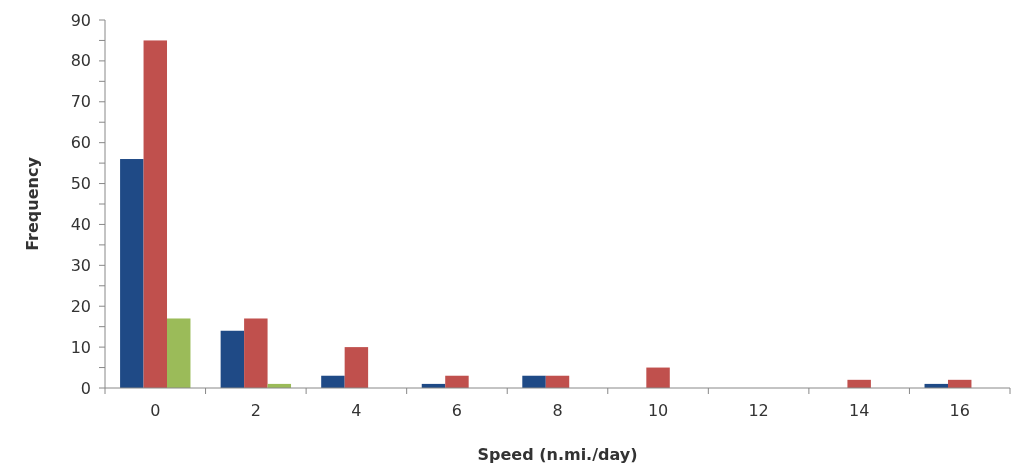  I want to click on y-tick-label: 80, so click(80, 61).